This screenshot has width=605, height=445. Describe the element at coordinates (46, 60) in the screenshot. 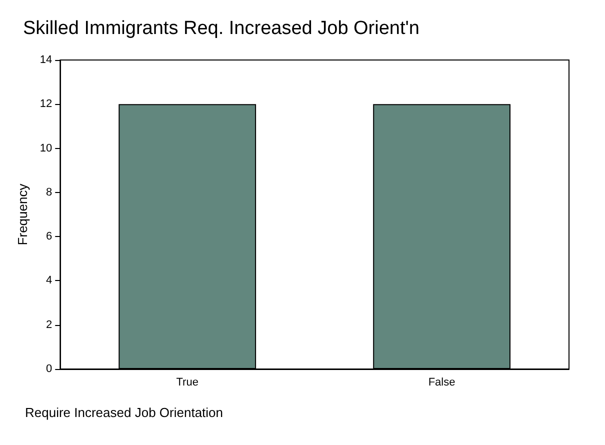

I see `y-tick-label: 14` at that location.